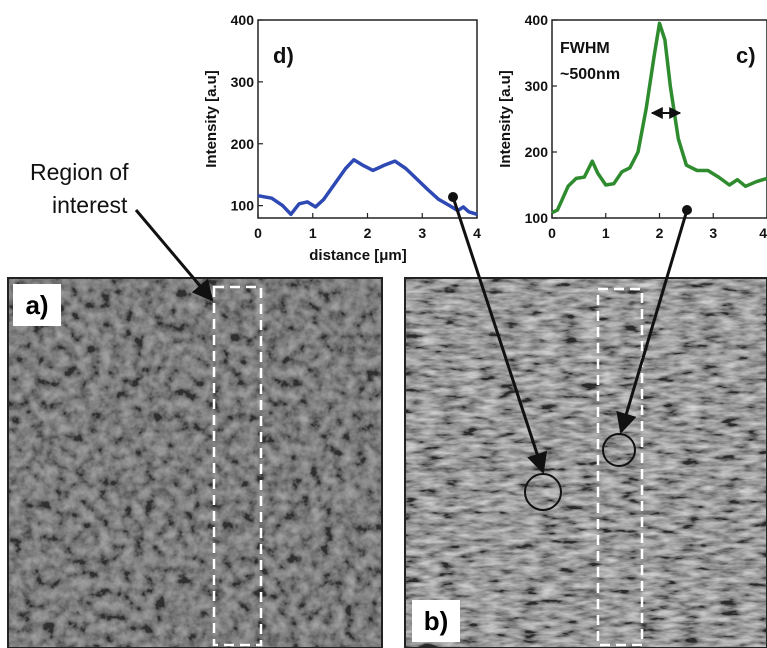 The image size is (767, 648). I want to click on panel-a-label: a), so click(36, 305).